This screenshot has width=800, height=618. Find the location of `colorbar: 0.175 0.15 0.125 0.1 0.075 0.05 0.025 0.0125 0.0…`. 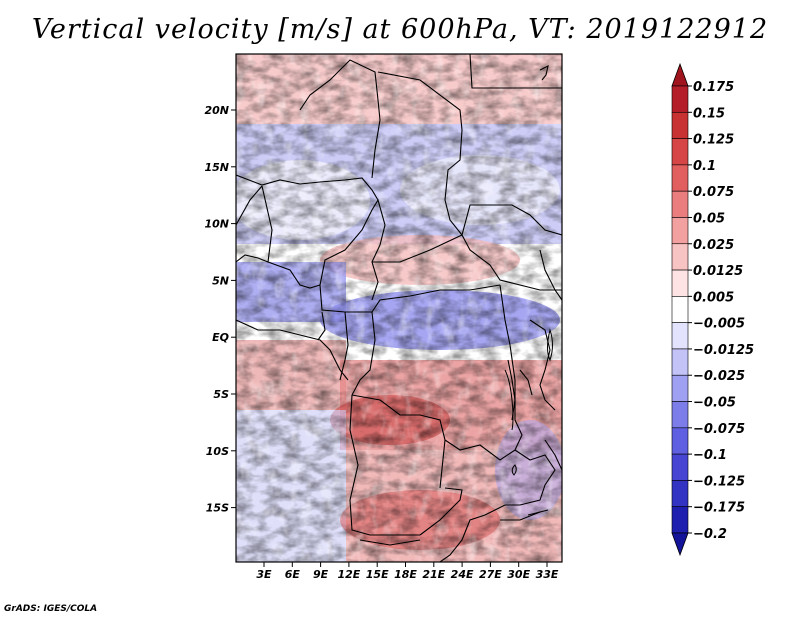

colorbar: 0.175 0.15 0.125 0.1 0.075 0.05 0.025 0.0125 0.0… is located at coordinates (712, 309).